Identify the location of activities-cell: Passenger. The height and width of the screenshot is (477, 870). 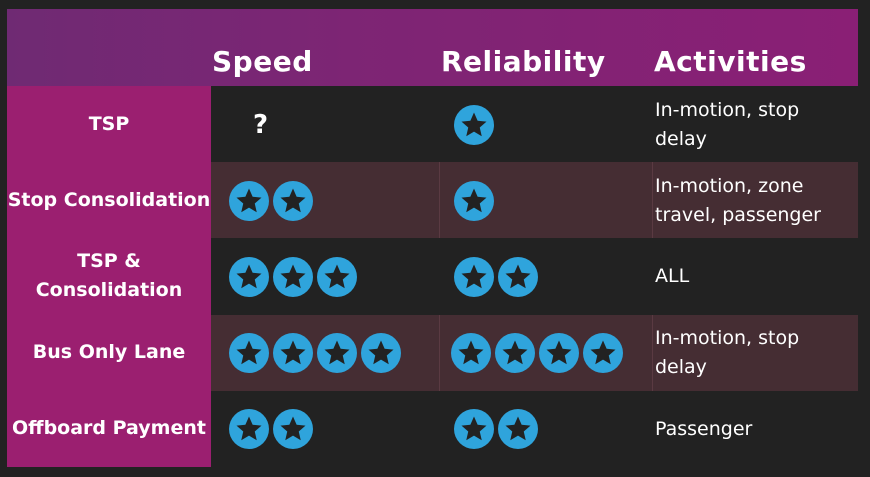
(703, 429).